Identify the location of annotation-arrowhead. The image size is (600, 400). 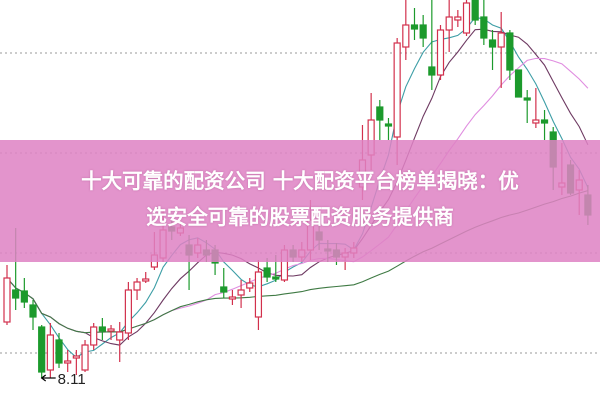
(43, 378).